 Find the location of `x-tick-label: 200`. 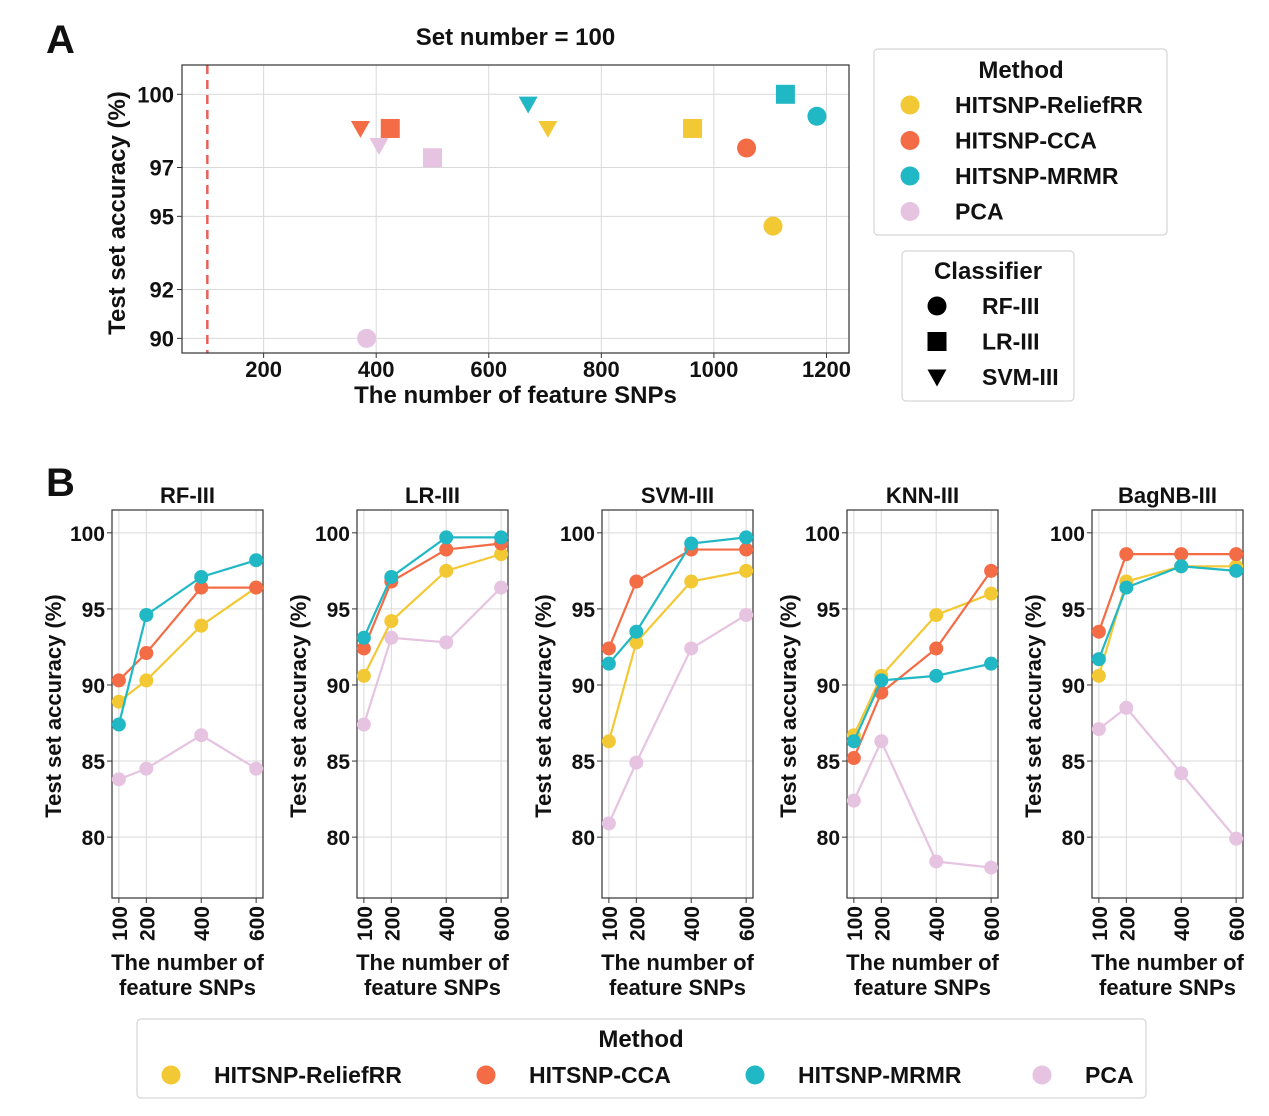

x-tick-label: 200 is located at coordinates (263, 369).